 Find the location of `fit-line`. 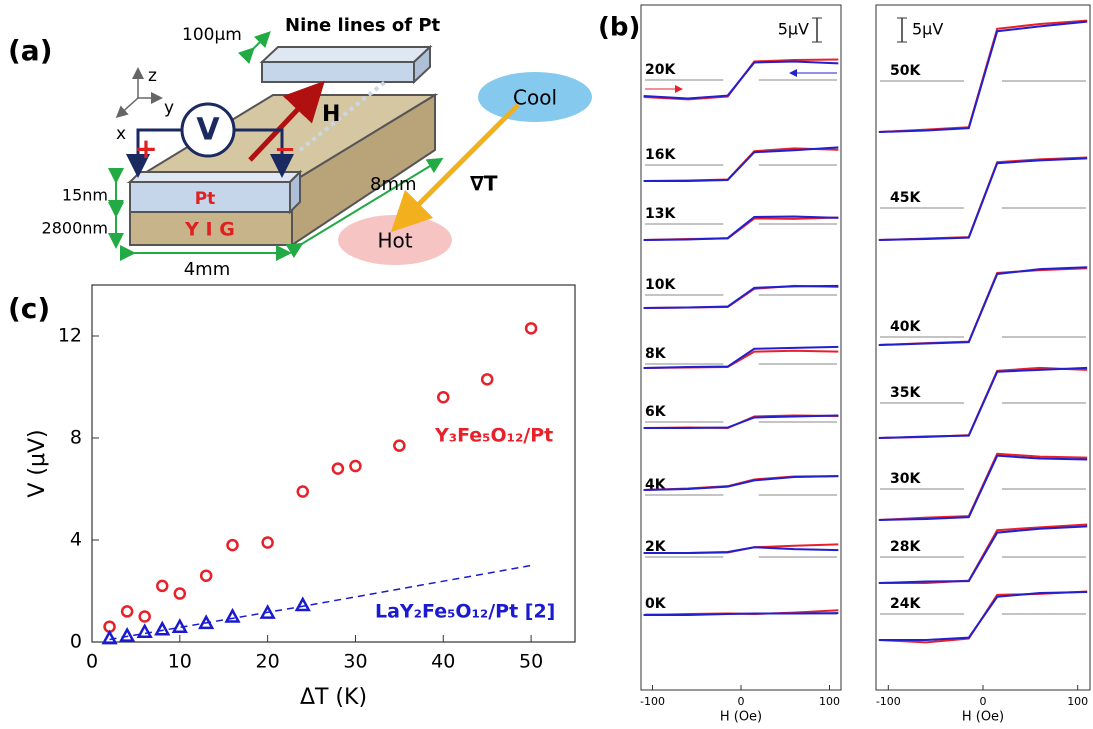

fit-line is located at coordinates (320, 602).